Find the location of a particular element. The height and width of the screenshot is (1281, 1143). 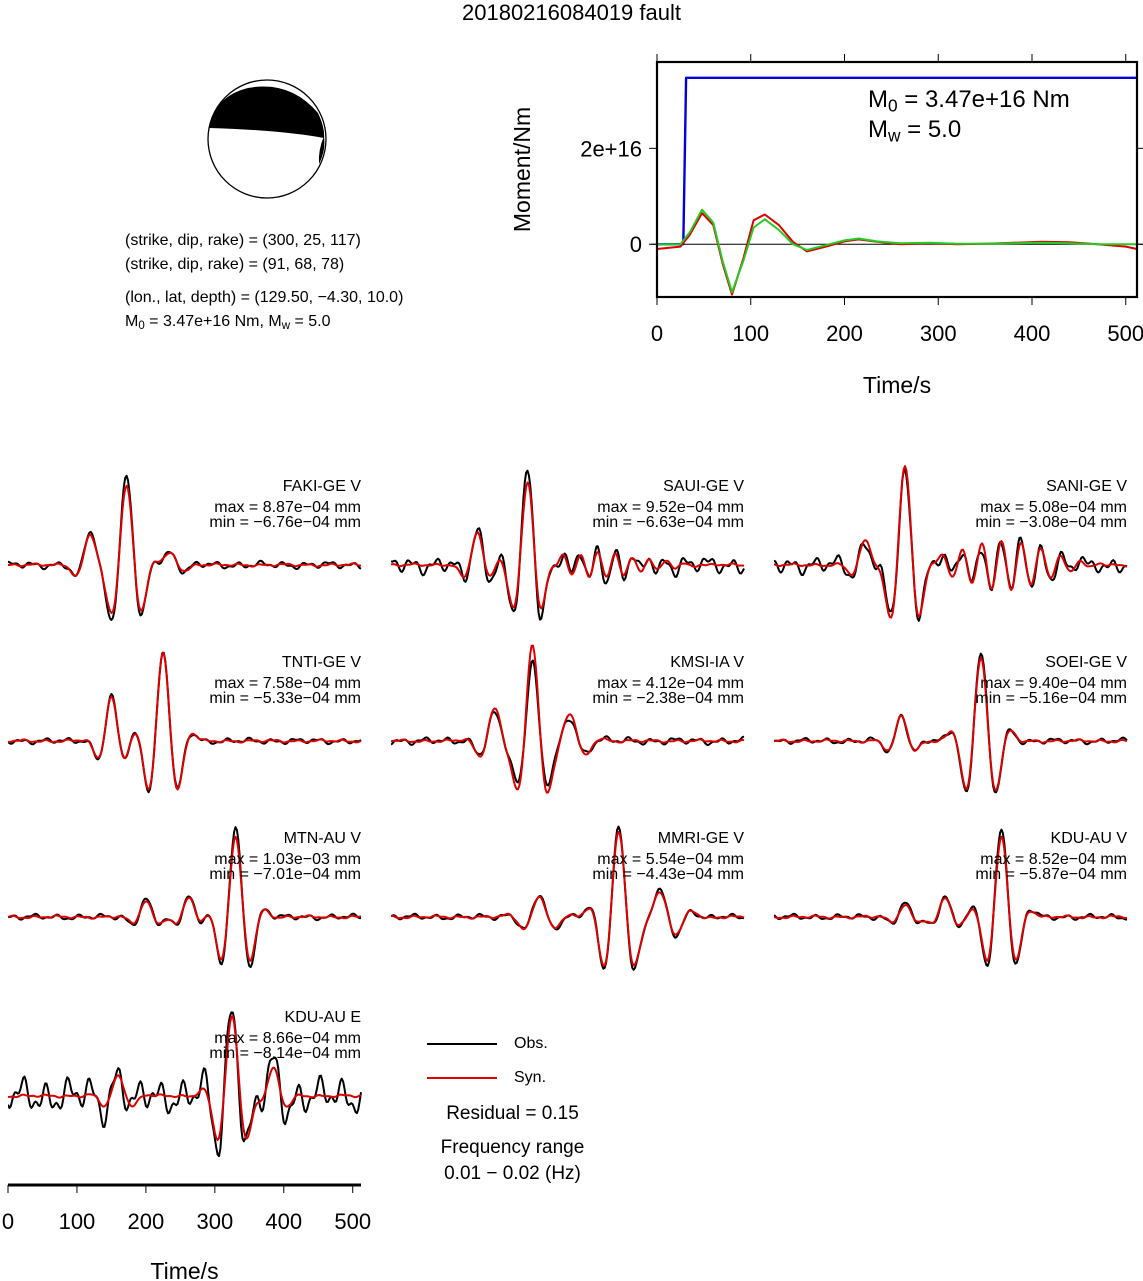

nodal-plane-2: (strike, dip, rake) = (91, 68, 78) is located at coordinates (235, 264).